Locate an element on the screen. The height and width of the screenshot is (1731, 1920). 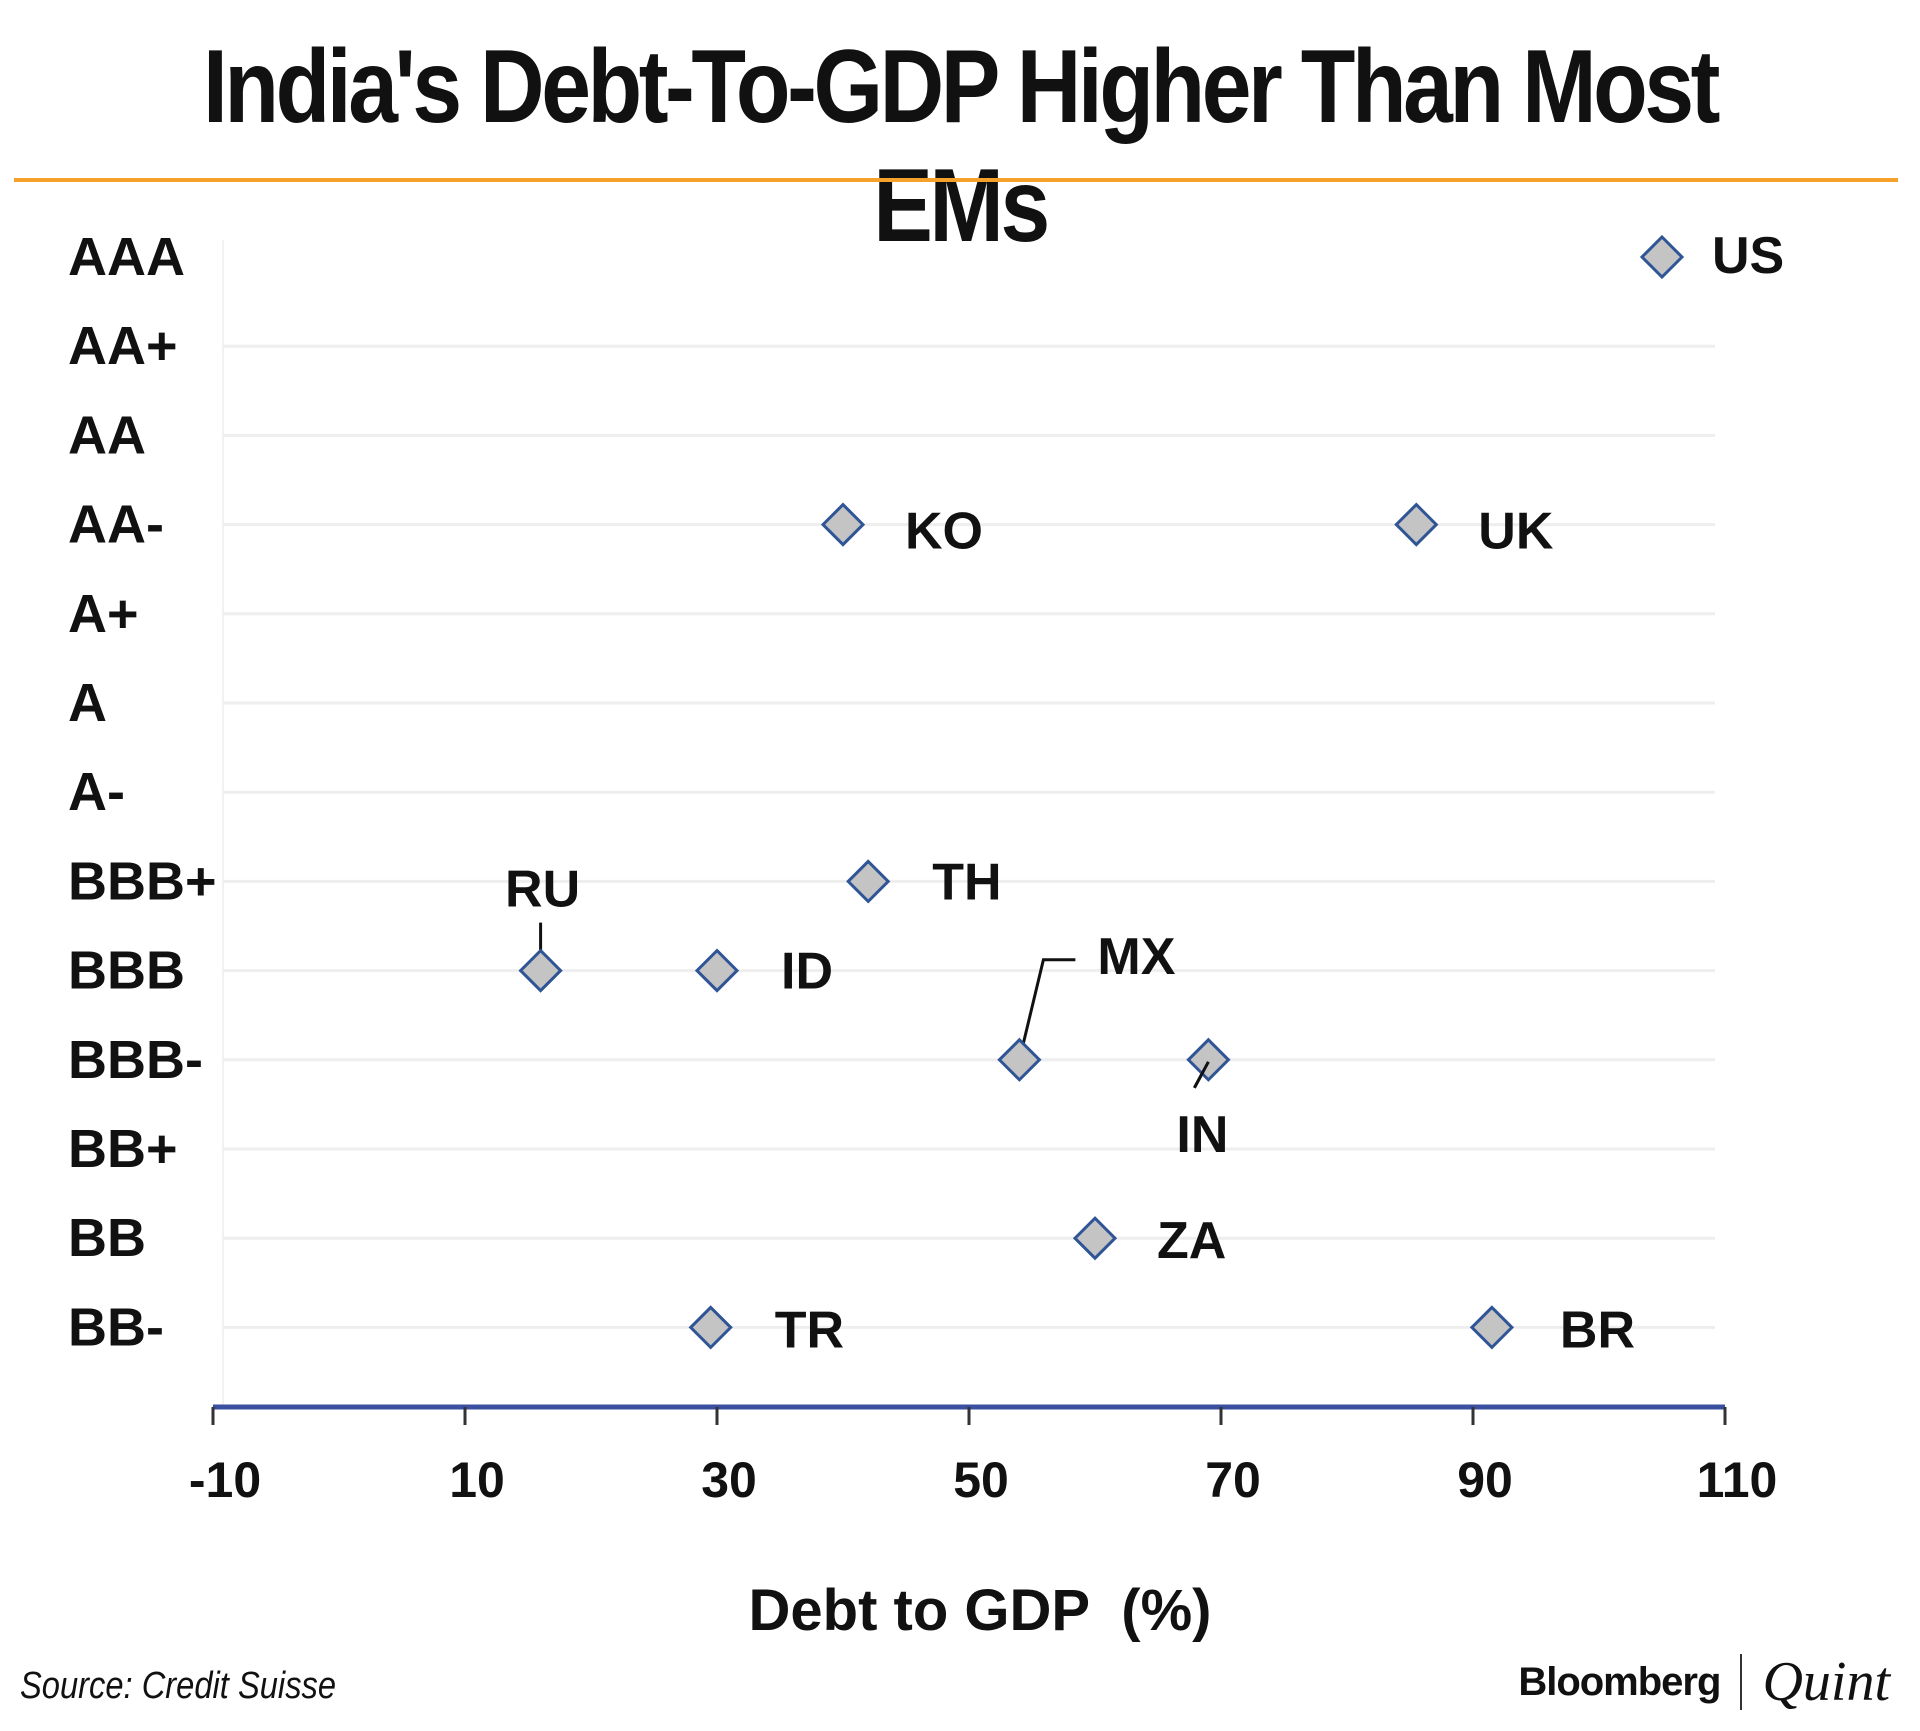
y-tick-label: AAA is located at coordinates (126, 257).